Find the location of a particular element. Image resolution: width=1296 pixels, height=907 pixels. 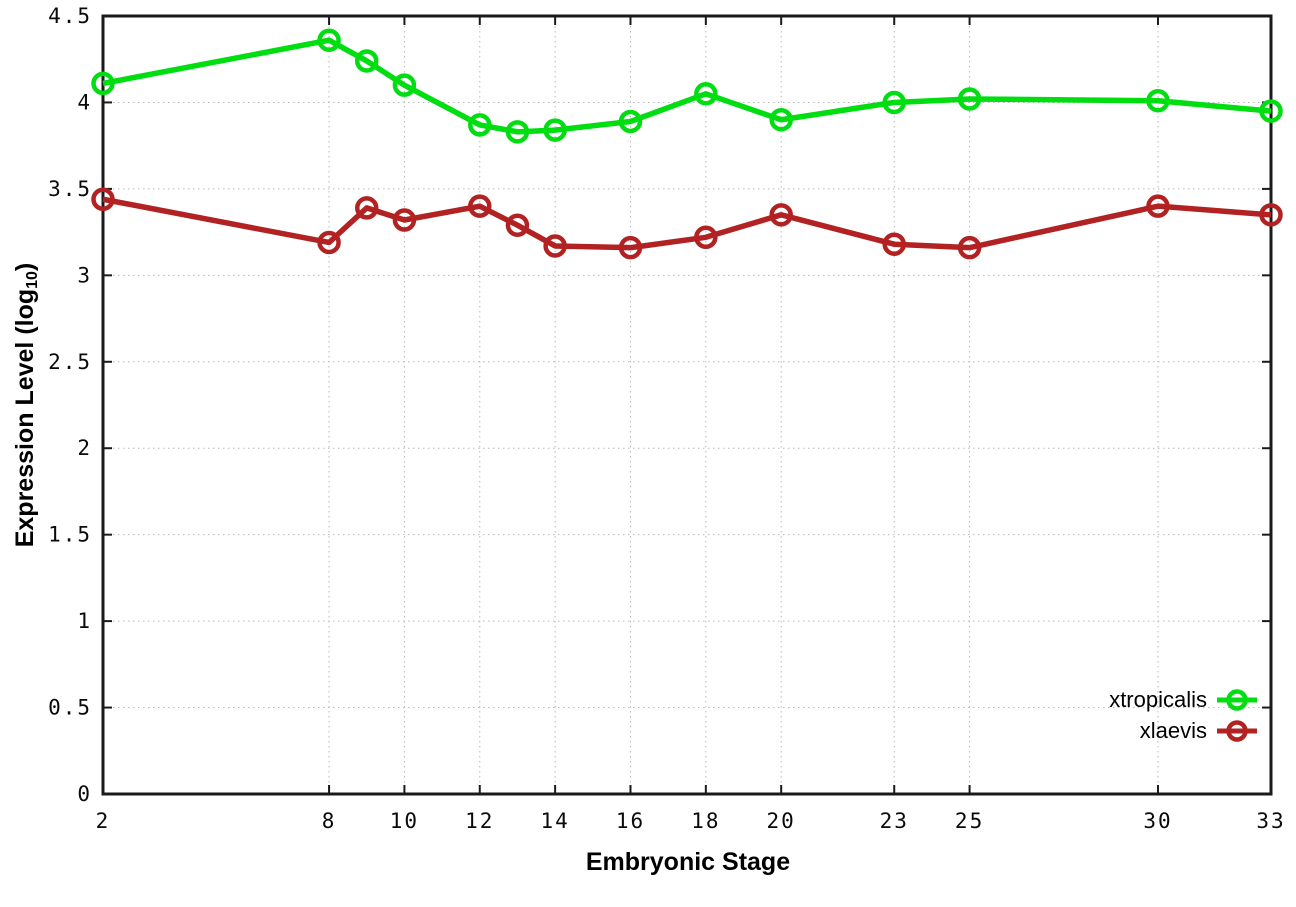

y-axis-title-suffix: ) is located at coordinates (25, 267).